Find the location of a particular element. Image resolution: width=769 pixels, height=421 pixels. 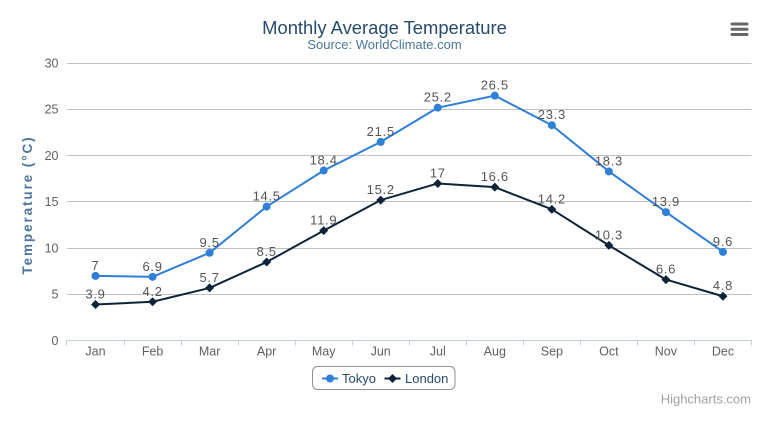

svg-text: Sep is located at coordinates (552, 352).